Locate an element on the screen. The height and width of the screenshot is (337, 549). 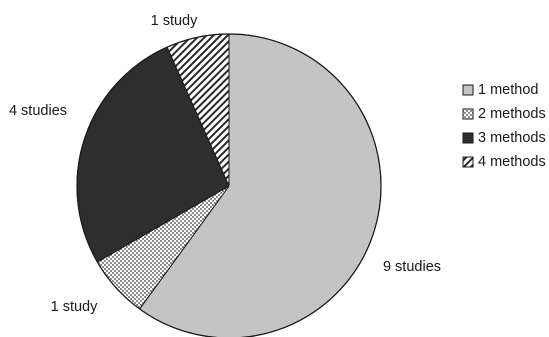
legend: 1 method 2 methods 3 methods 4 methods is located at coordinates (504, 126).